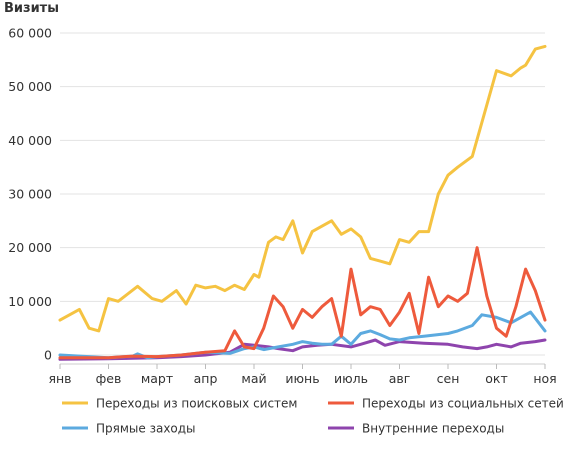 This screenshot has width=566, height=458. Describe the element at coordinates (400, 378) in the screenshot. I see `x-tick-label: авг` at that location.